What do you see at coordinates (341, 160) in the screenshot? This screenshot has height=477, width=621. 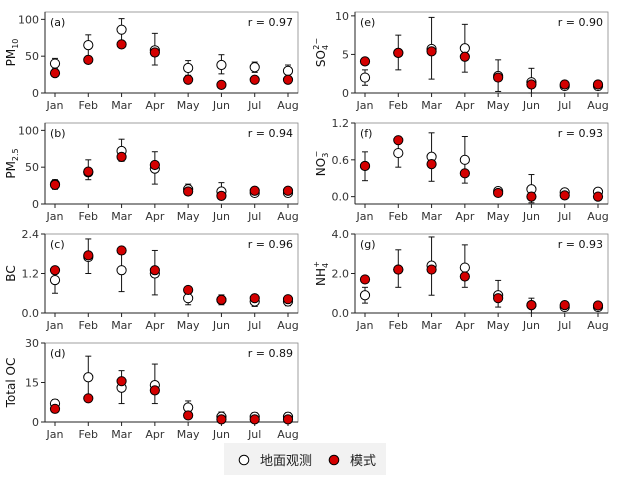 I see `y-tick-label: 0.6` at bounding box center [341, 160].